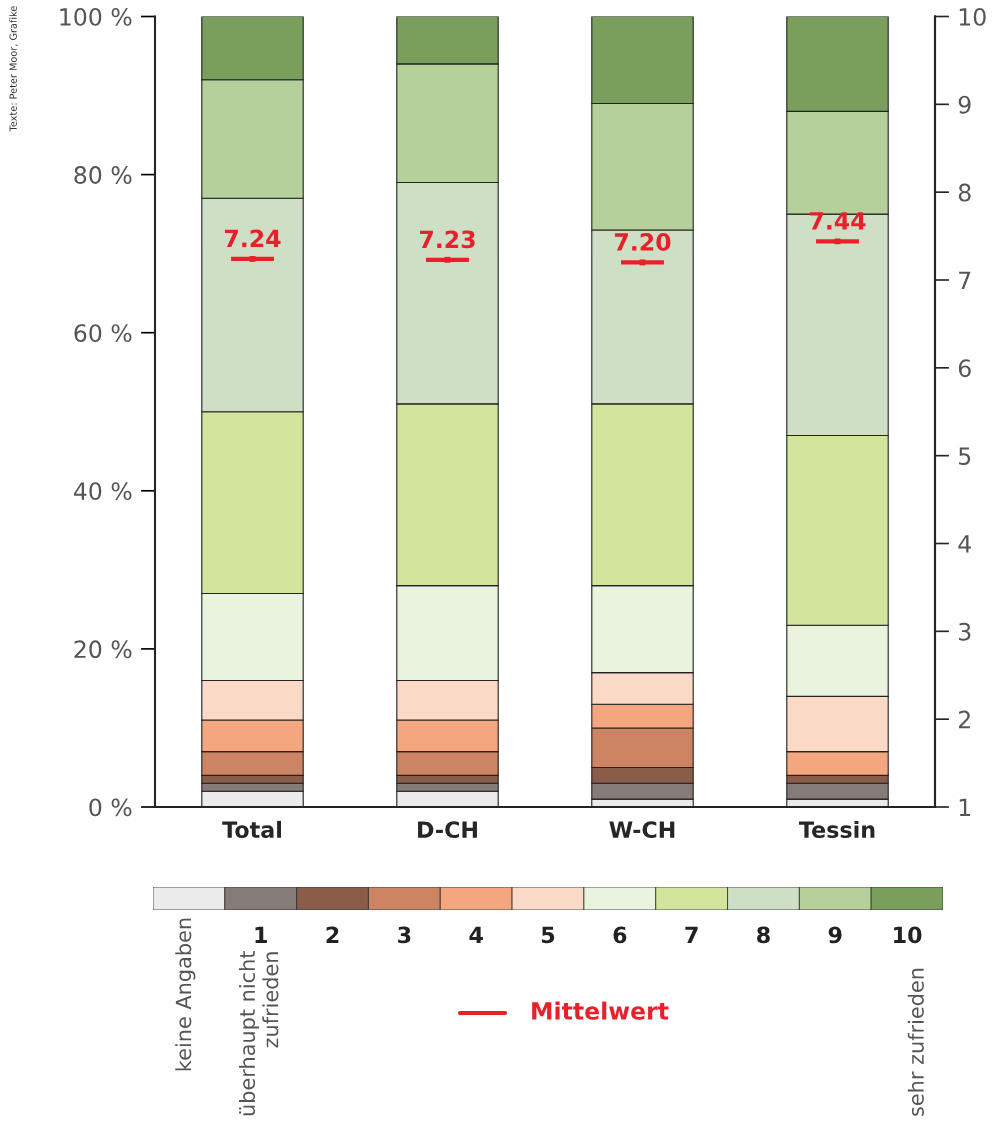  What do you see at coordinates (332, 934) in the screenshot?
I see `legend-label: 2` at bounding box center [332, 934].